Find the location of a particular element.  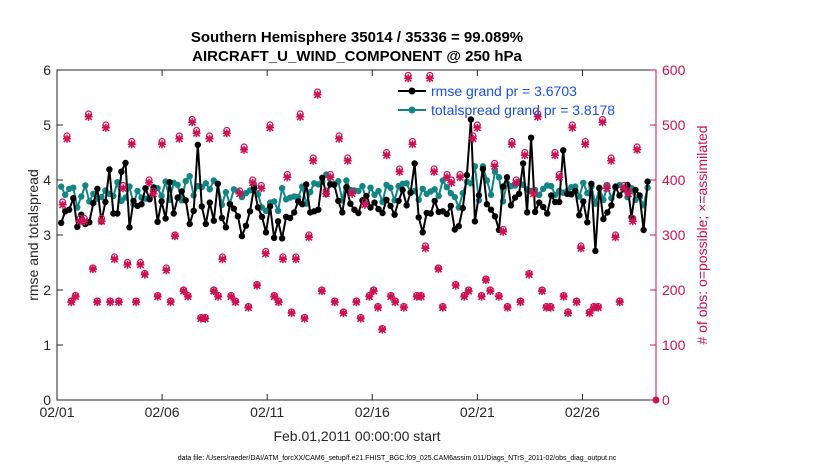

x-tick-label: 02/06 is located at coordinates (162, 412).